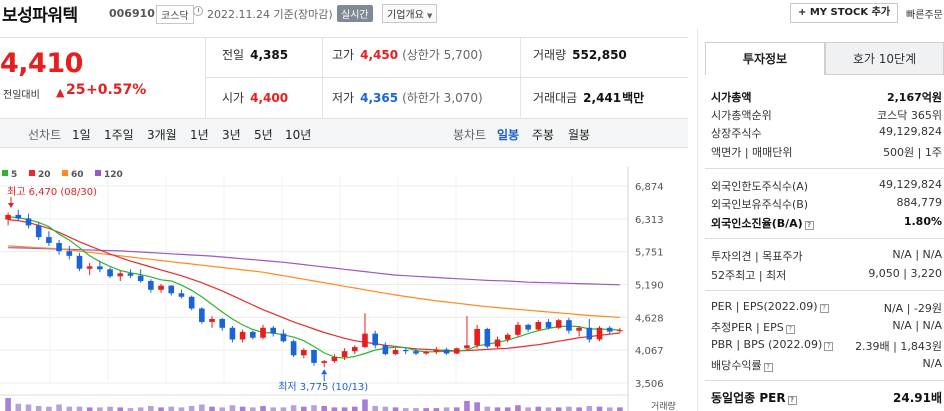 This screenshot has width=944, height=411. What do you see at coordinates (343, 98) in the screenshot?
I see `low-label: 저가` at bounding box center [343, 98].